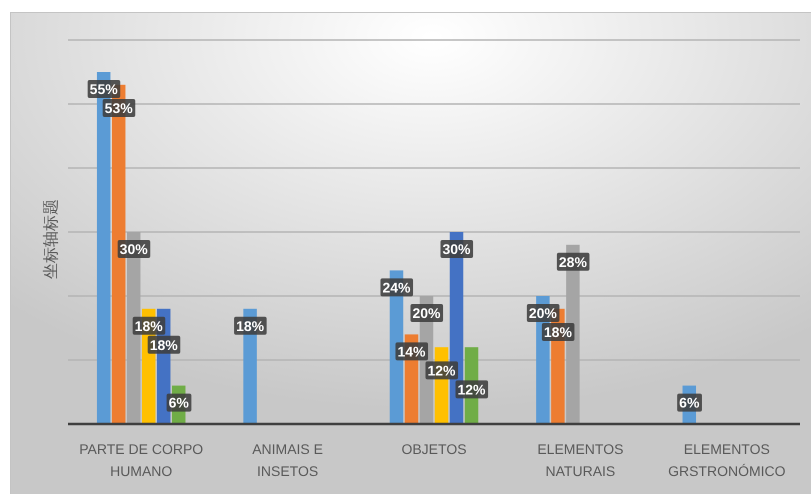 The height and width of the screenshot is (494, 811). Describe the element at coordinates (580, 460) in the screenshot. I see `x-tick-label: ELEMENTOS NATURAIS` at that location.